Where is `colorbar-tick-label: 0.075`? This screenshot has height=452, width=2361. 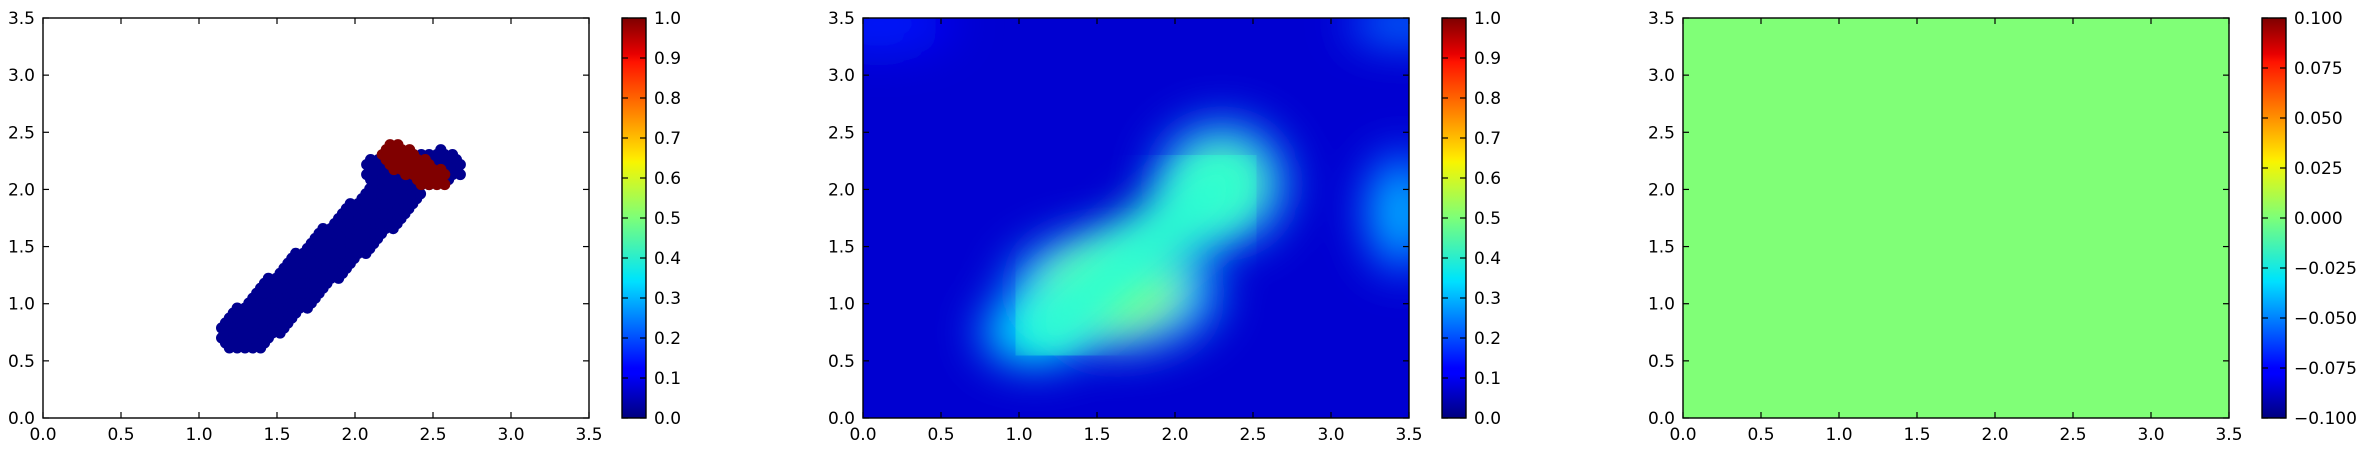
colorbar-tick-label: 0.075 is located at coordinates (2318, 69).